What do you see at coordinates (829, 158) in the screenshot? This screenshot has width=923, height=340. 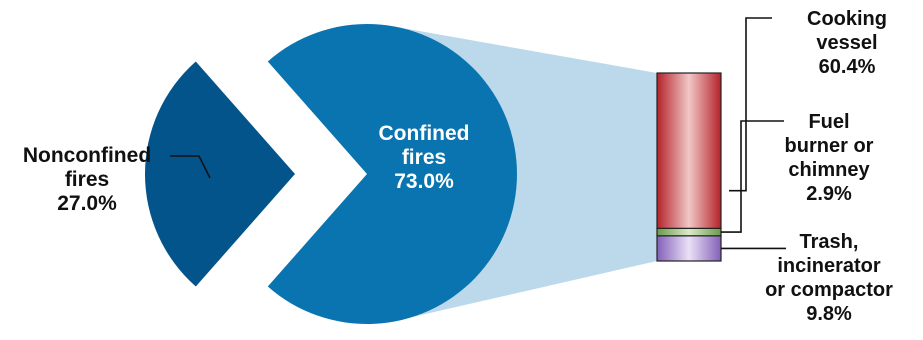 I see `label-fuel-burner: Fuel burner or chimney 2.9%` at bounding box center [829, 158].